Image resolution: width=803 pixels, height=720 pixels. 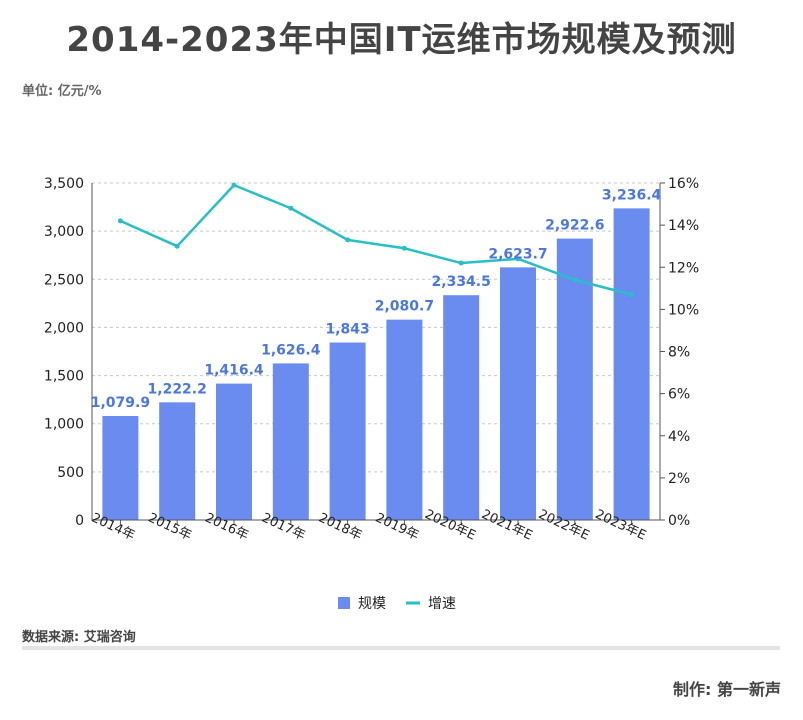 I want to click on y-tick-label: 1,000, so click(x=64, y=425).